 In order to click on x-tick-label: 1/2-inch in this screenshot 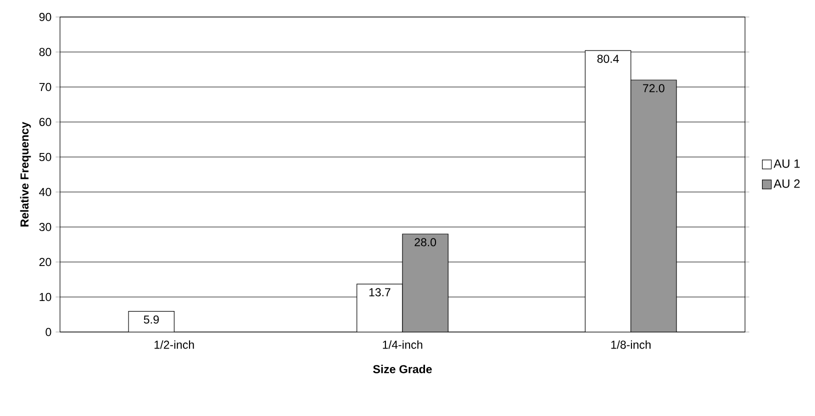, I will do `click(174, 344)`.